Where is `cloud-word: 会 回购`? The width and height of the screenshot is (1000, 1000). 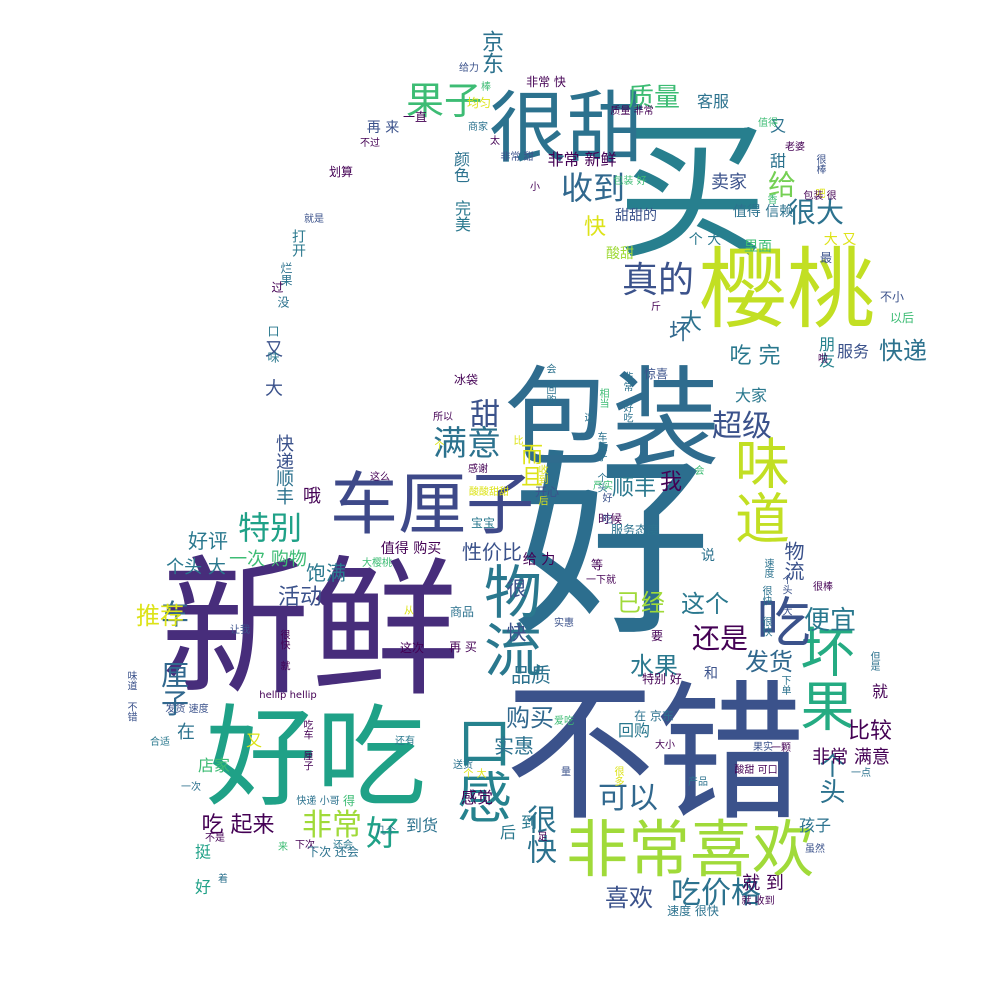
cloud-word: 会 回购 is located at coordinates (549, 384).